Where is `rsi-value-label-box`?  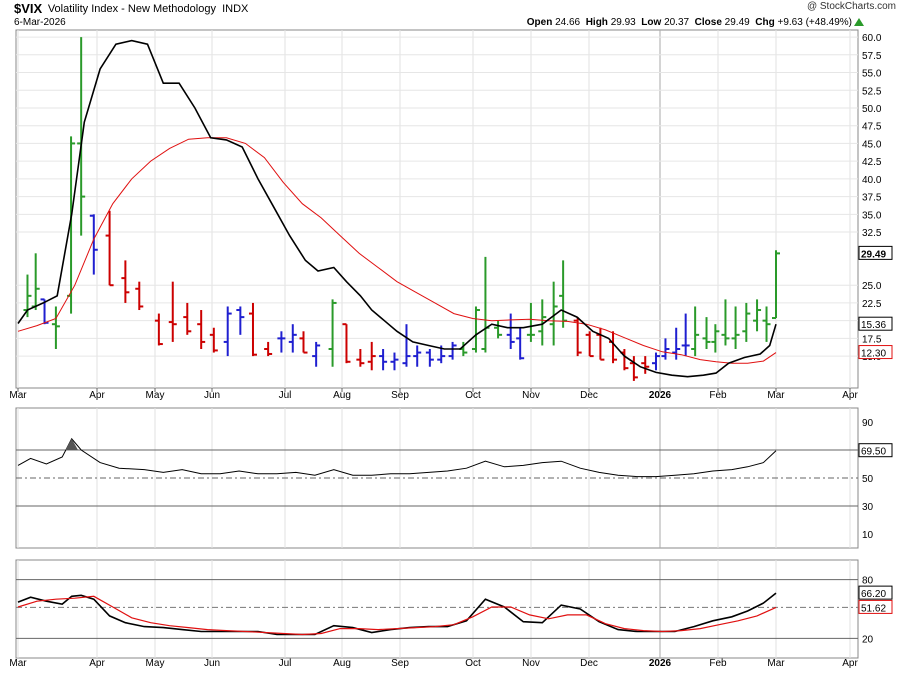
rsi-value-label-box is located at coordinates (875, 450).